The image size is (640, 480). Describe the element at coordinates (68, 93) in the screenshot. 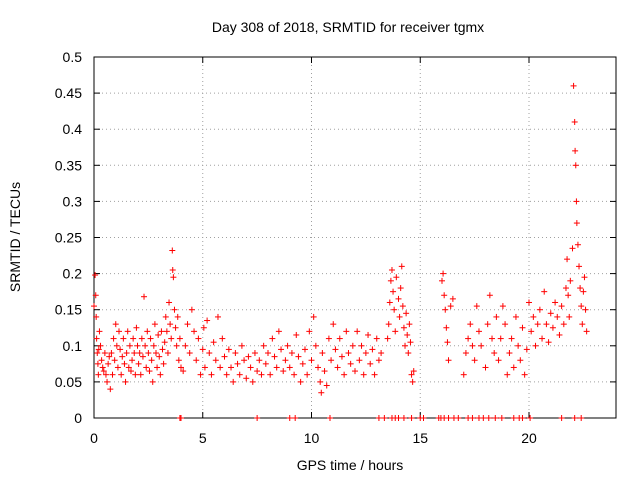

I see `y-tick-label: 0.45` at that location.